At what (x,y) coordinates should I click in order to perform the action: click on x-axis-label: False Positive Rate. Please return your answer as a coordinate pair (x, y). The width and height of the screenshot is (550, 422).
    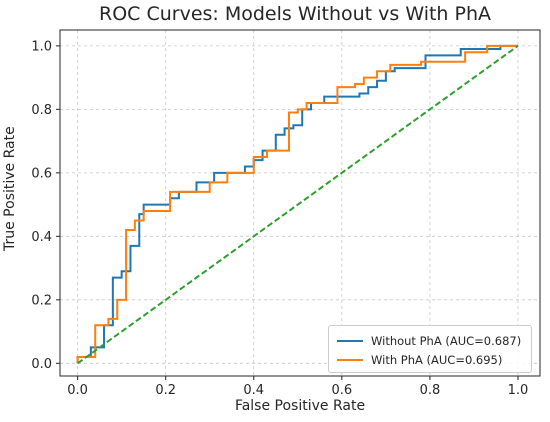
    Looking at the image, I should click on (300, 406).